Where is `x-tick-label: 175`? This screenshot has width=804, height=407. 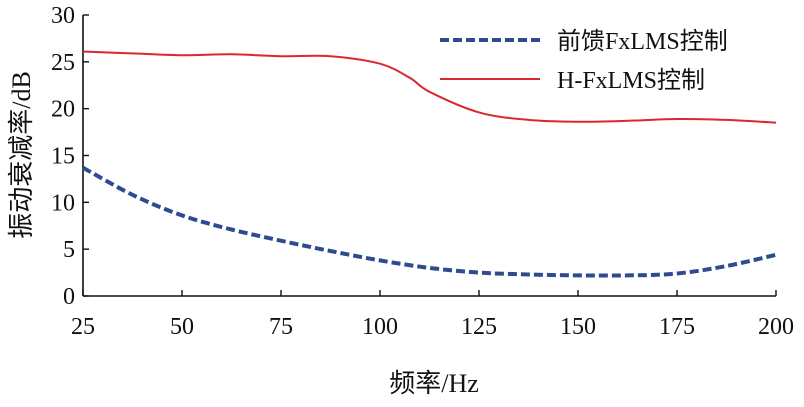
x-tick-label: 175 is located at coordinates (677, 327).